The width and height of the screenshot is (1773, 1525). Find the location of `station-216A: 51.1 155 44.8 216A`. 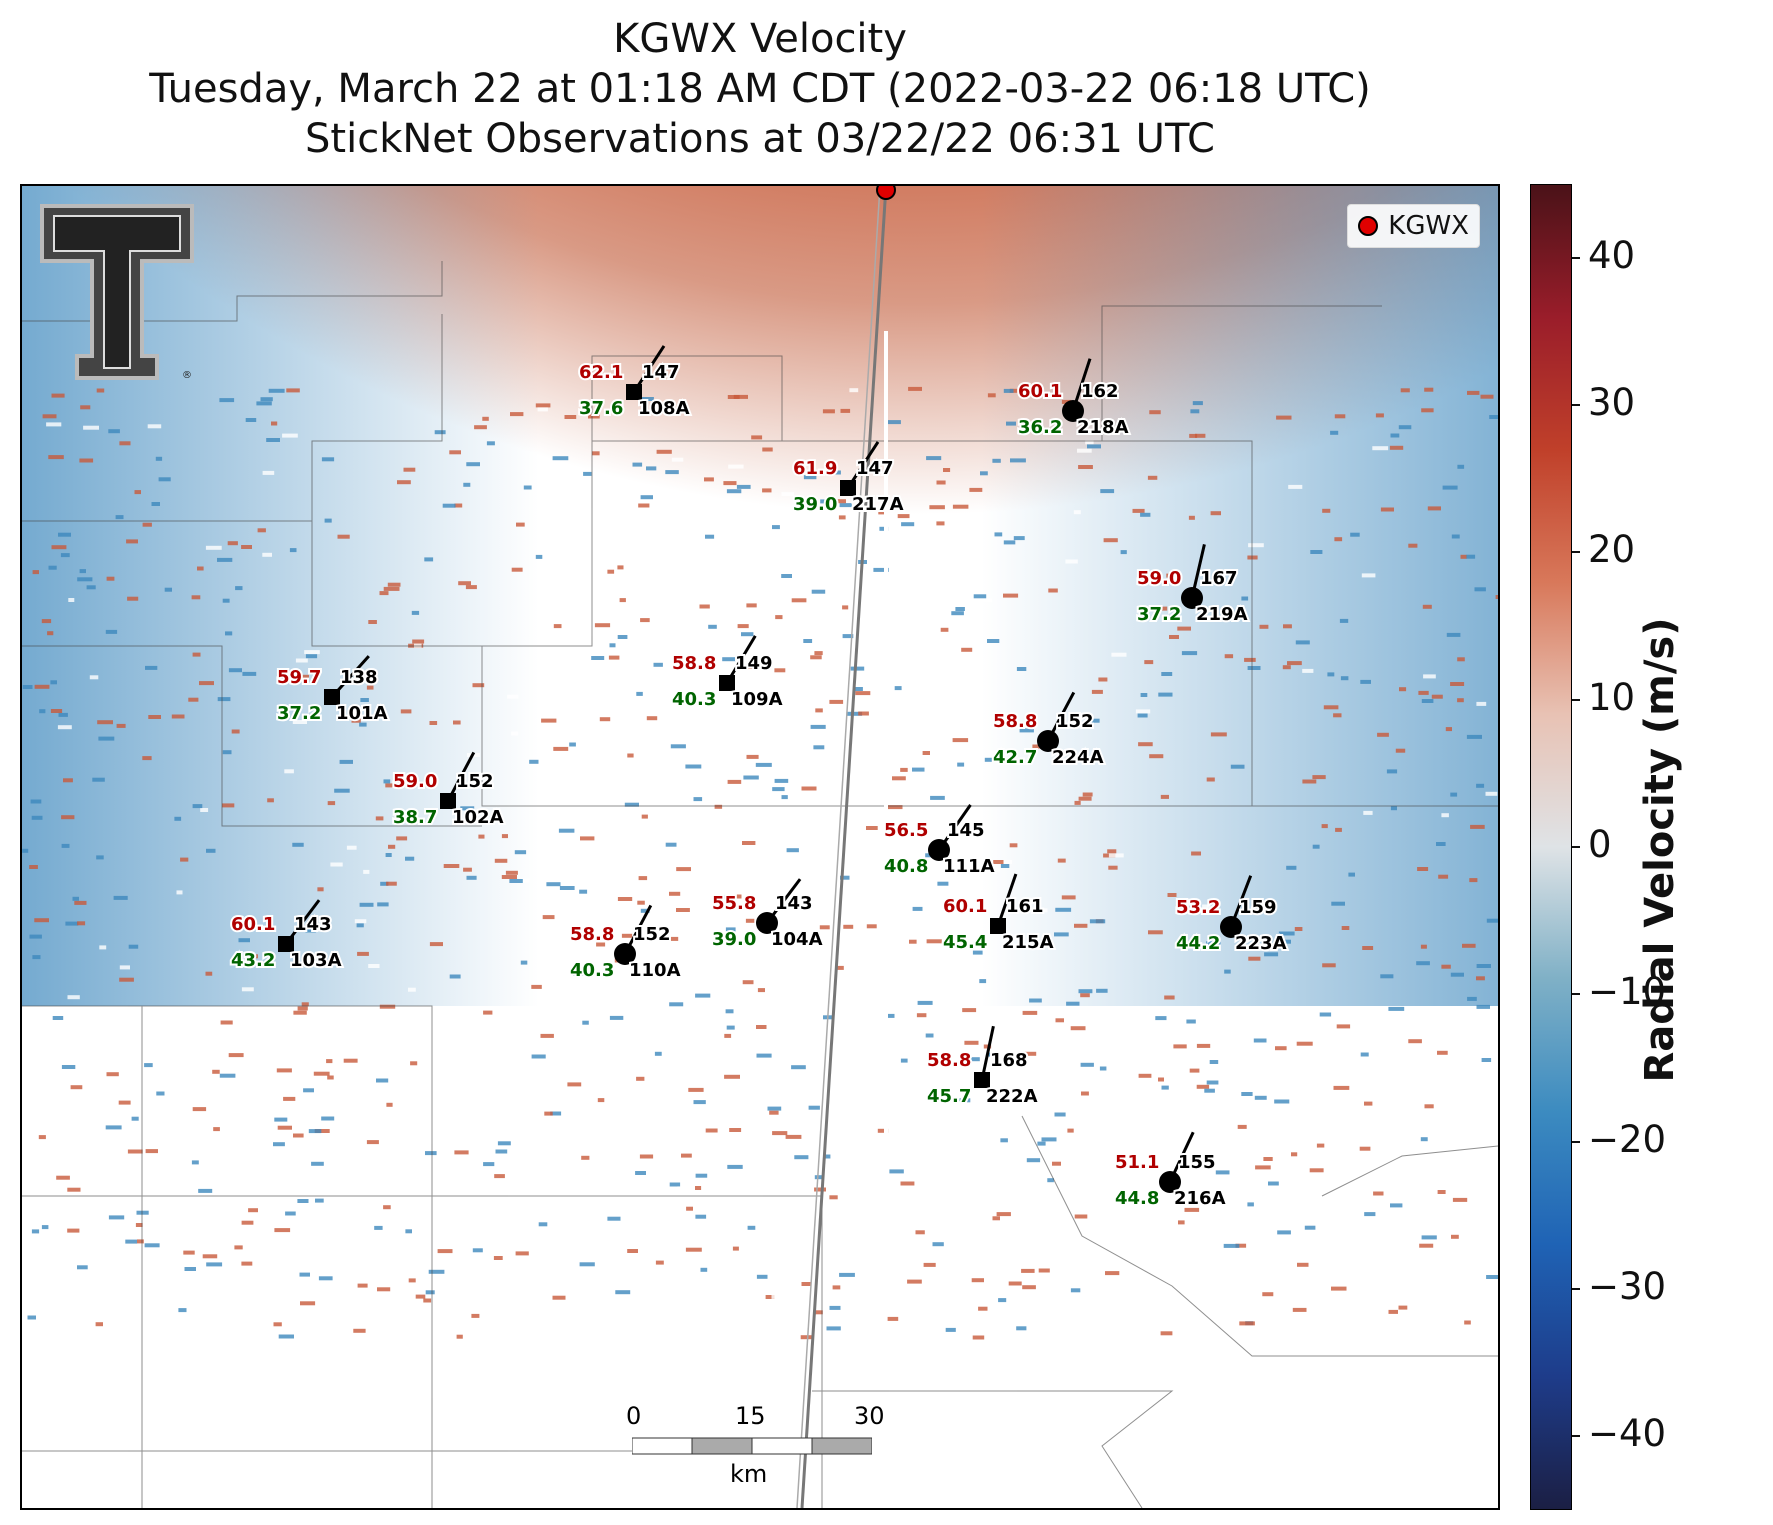

station-216A: 51.1 155 44.8 216A is located at coordinates (1170, 1171).